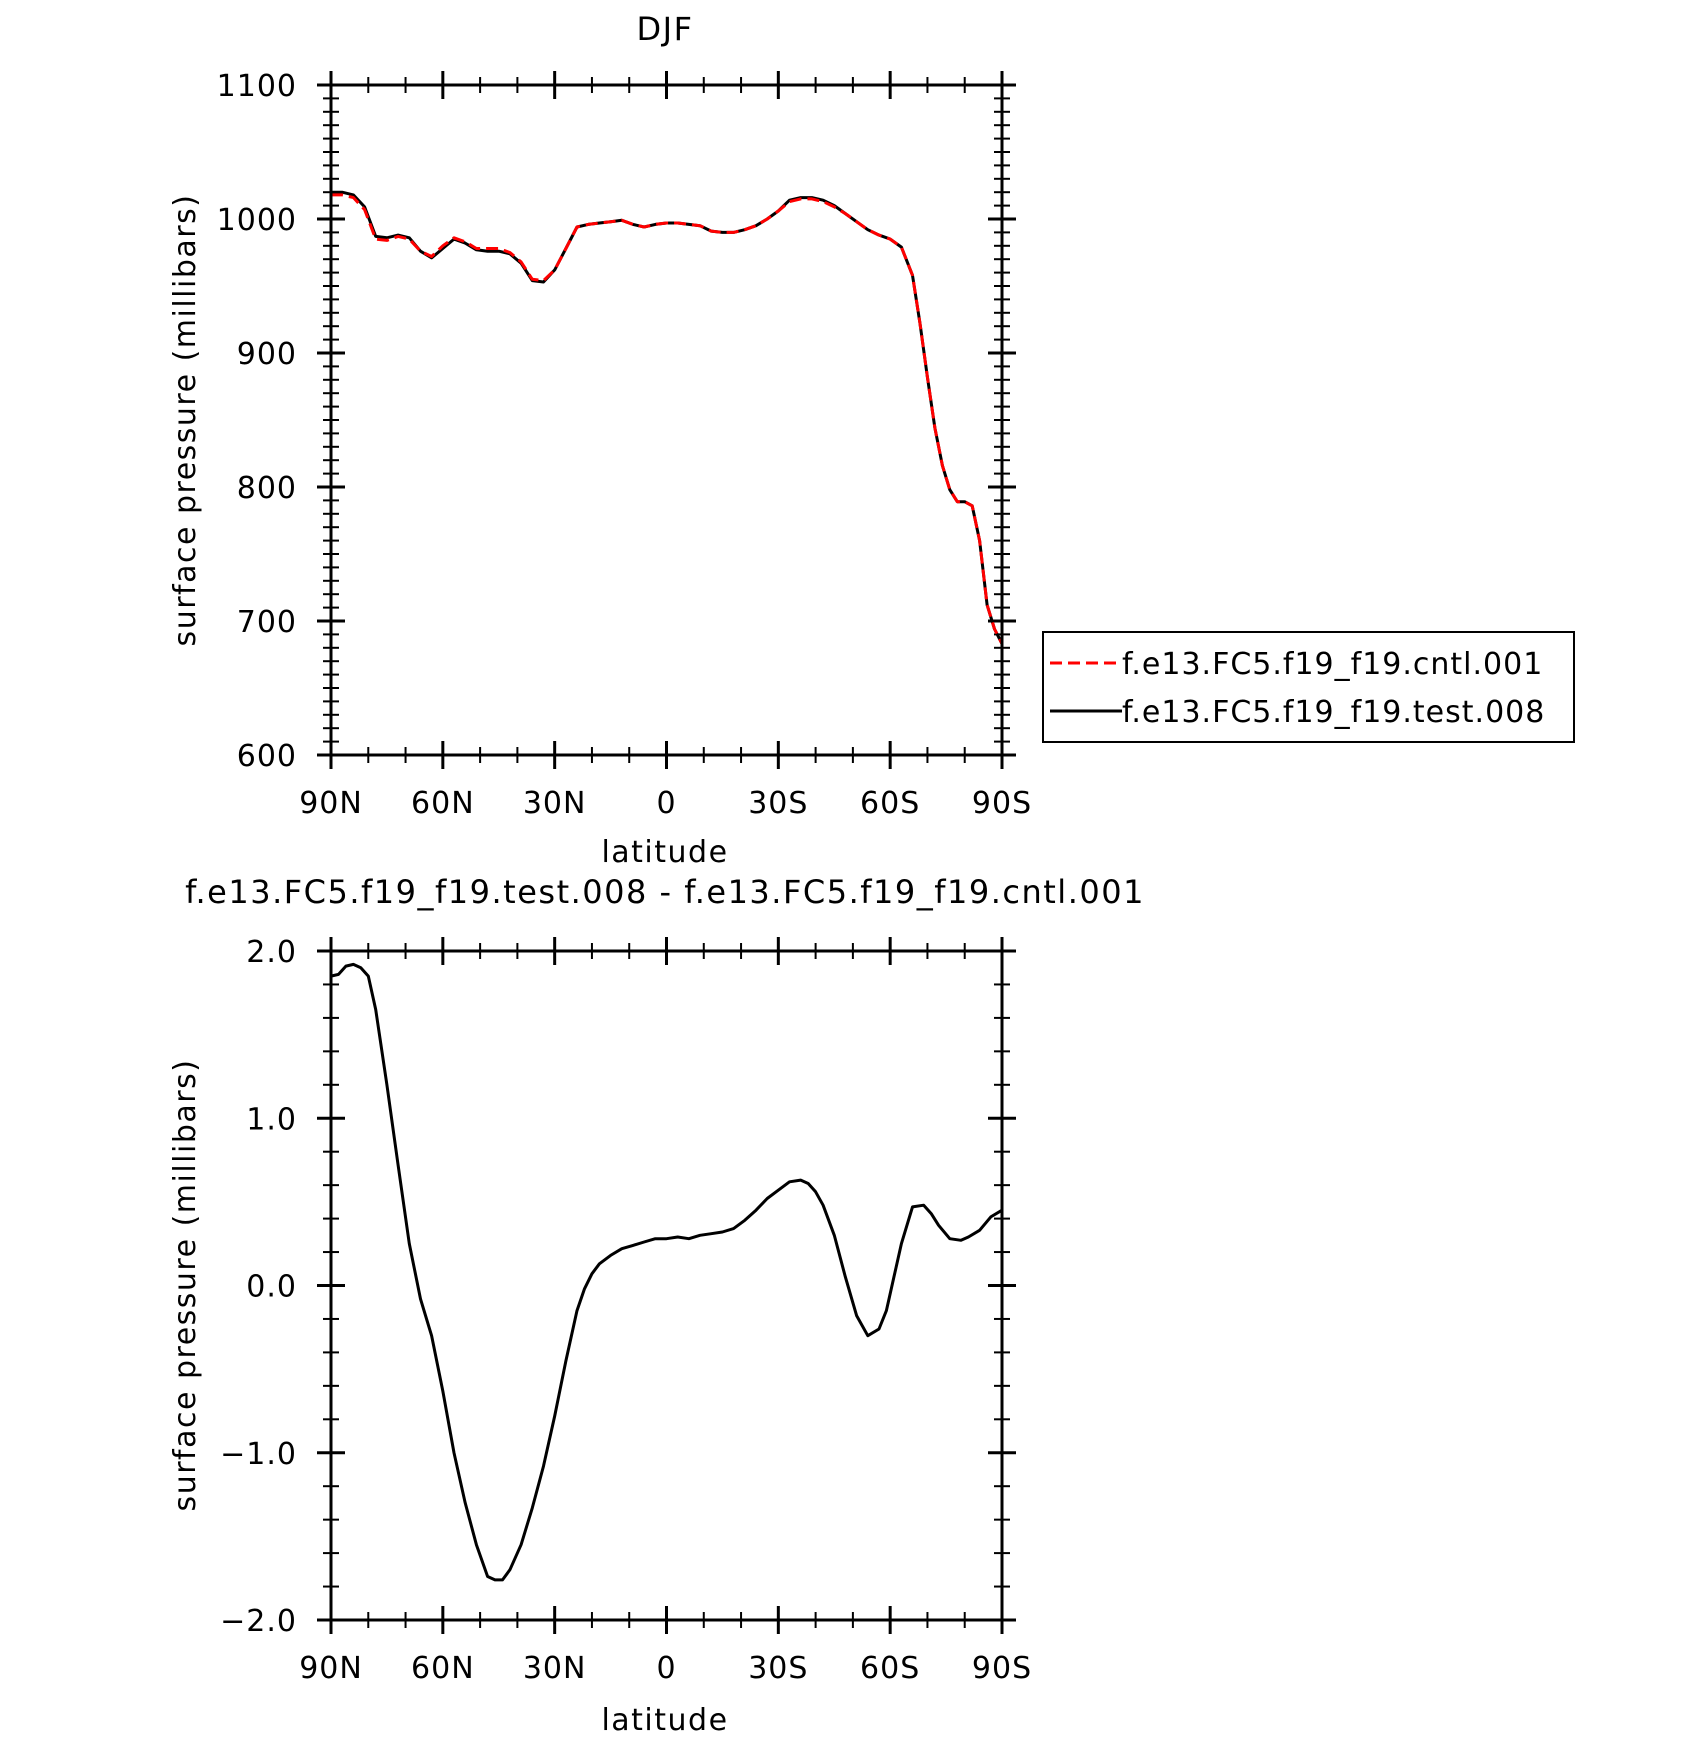 This screenshot has width=1683, height=1741. I want to click on legend-label-cntl: f.e13.FC5.f19_f19.cntl.001, so click(1332, 664).